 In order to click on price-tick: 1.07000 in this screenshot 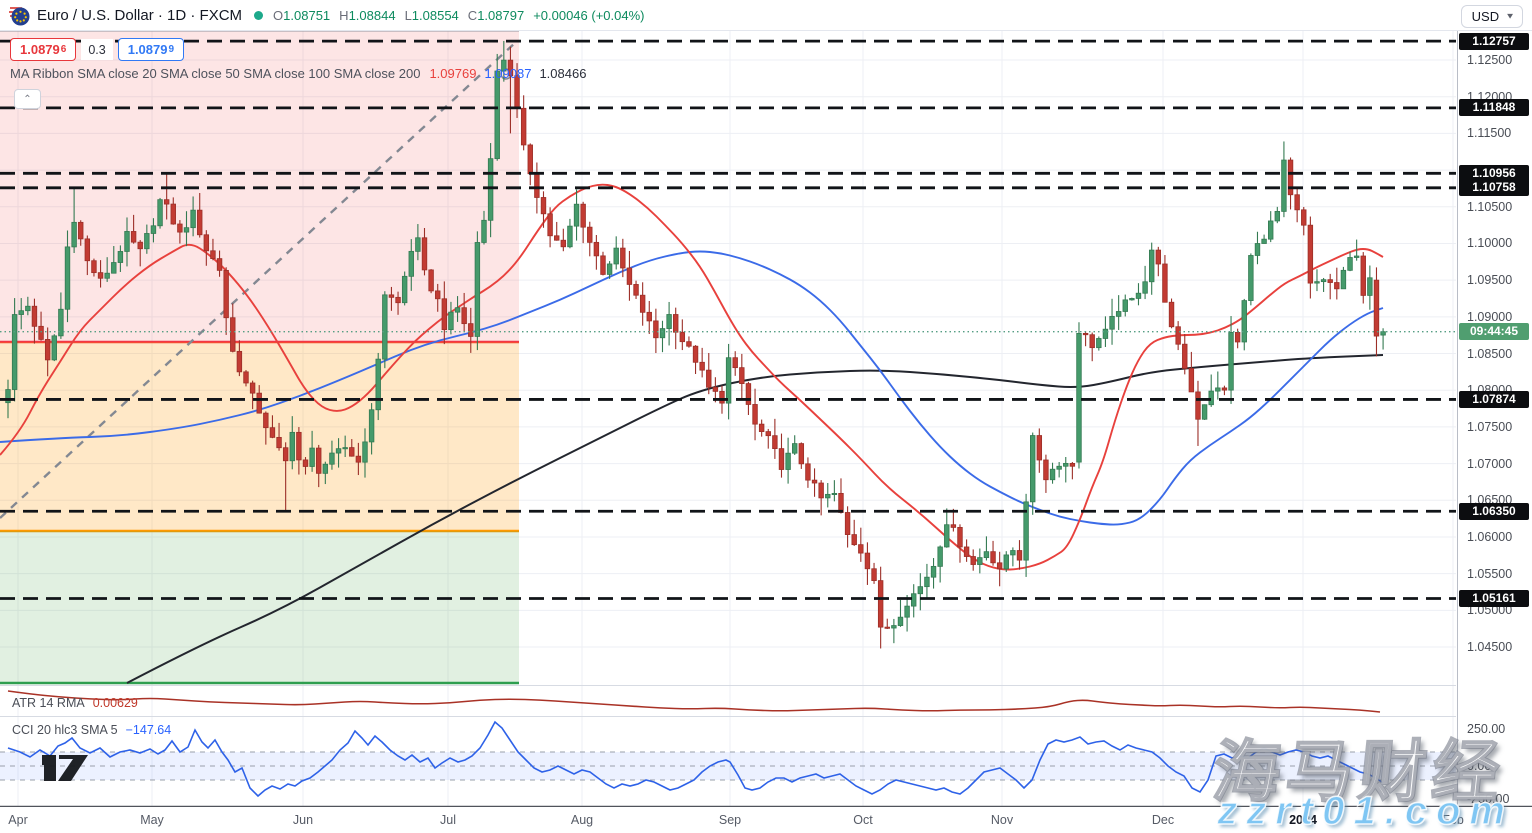, I will do `click(1490, 463)`.